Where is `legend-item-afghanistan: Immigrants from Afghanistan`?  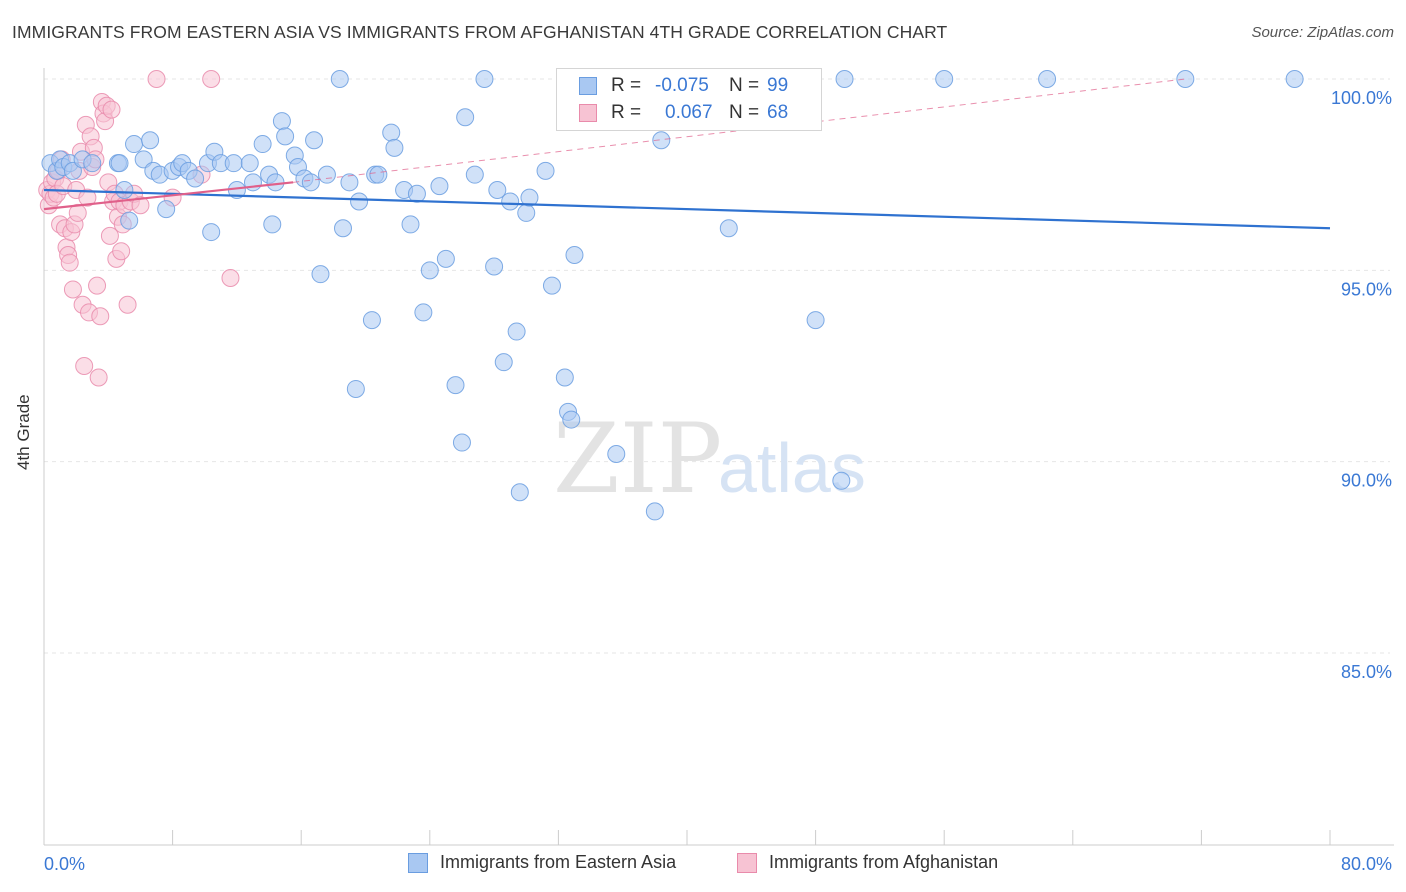
legend-item-afghanistan: Immigrants from Afghanistan is located at coordinates (867, 862).